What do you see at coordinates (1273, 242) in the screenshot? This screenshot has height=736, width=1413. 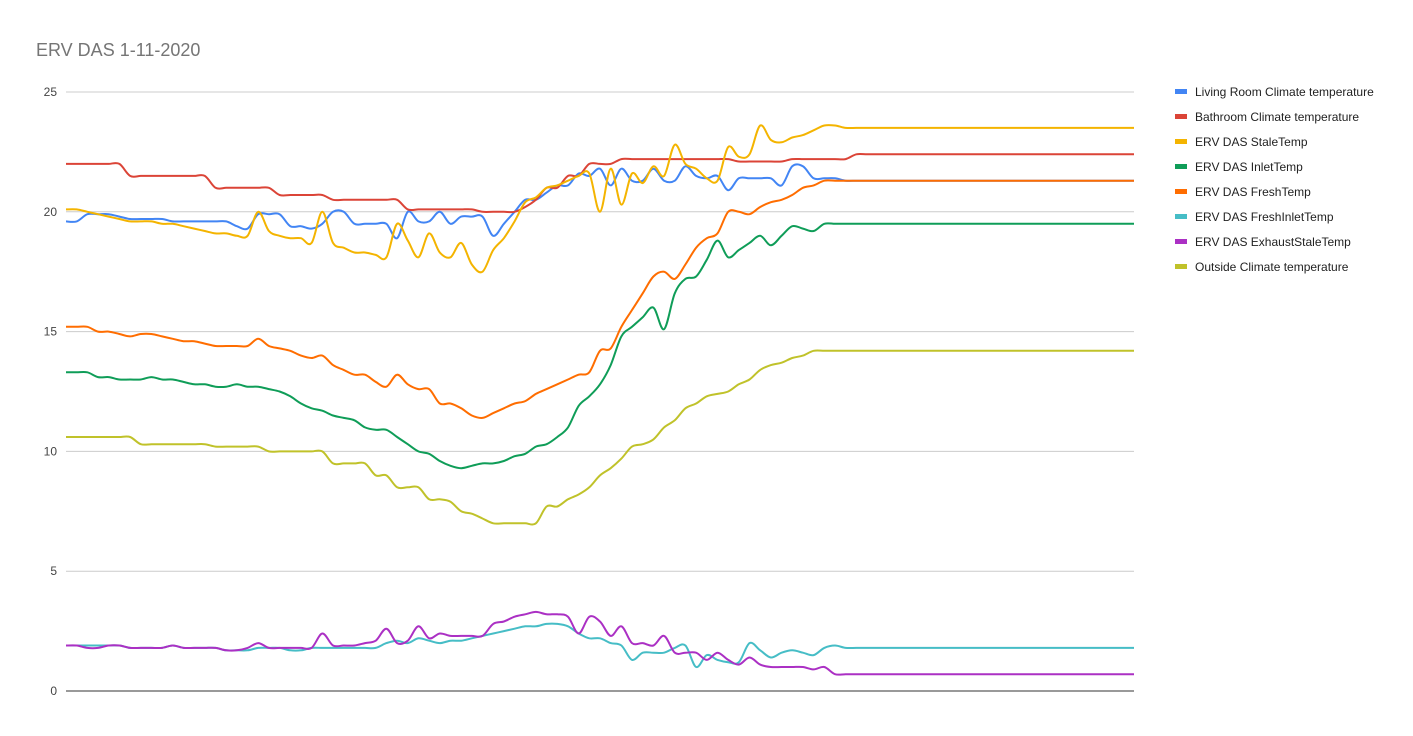 I see `legend-label: ERV DAS ExhaustStaleTemp` at bounding box center [1273, 242].